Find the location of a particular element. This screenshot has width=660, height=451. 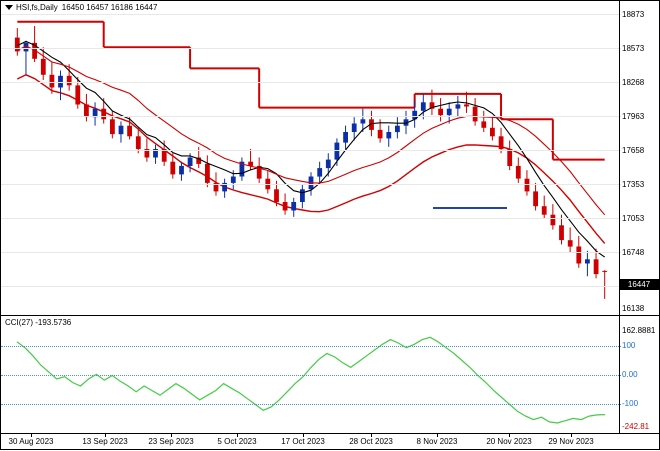

blue-marker-line is located at coordinates (470, 208).